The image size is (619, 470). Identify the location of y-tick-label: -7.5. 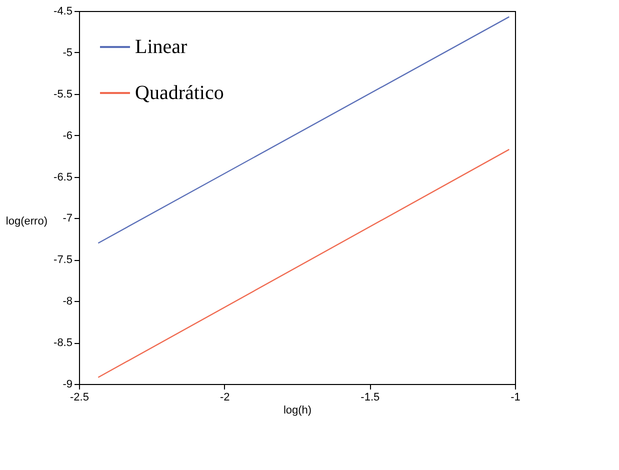
(63, 260).